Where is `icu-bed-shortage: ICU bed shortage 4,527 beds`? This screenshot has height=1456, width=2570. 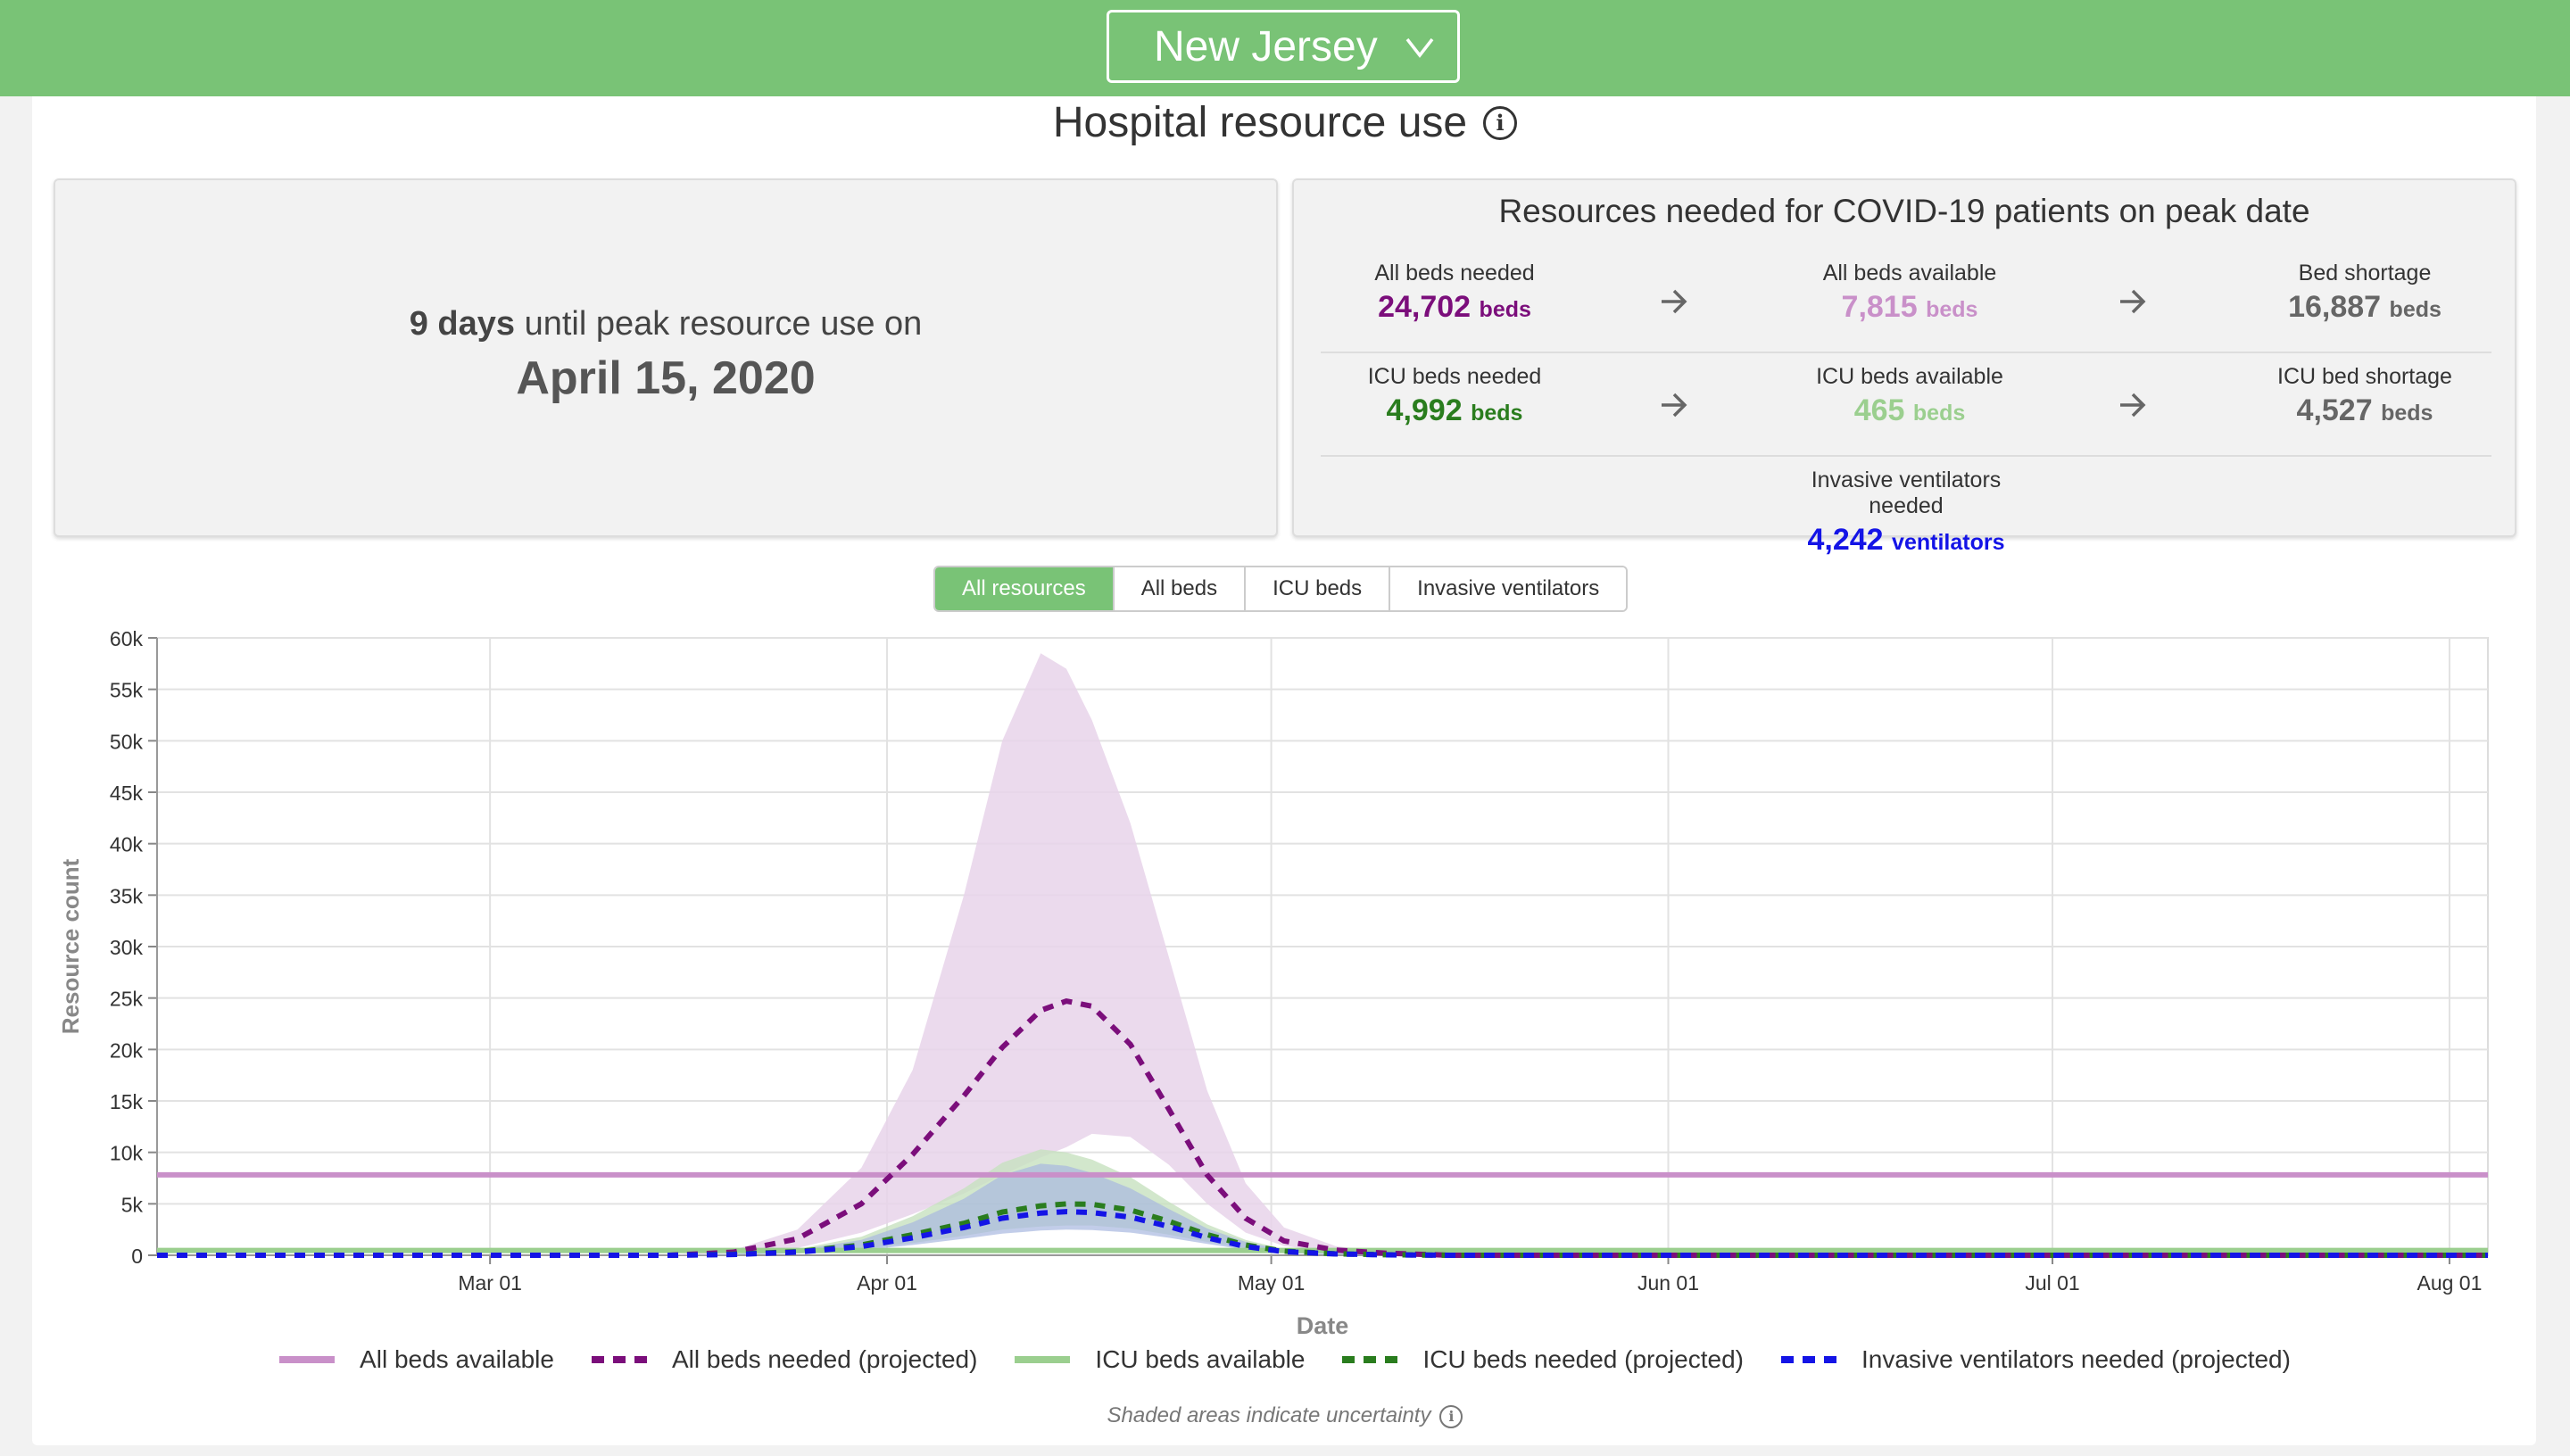
icu-bed-shortage: ICU bed shortage 4,527 beds is located at coordinates (2365, 390).